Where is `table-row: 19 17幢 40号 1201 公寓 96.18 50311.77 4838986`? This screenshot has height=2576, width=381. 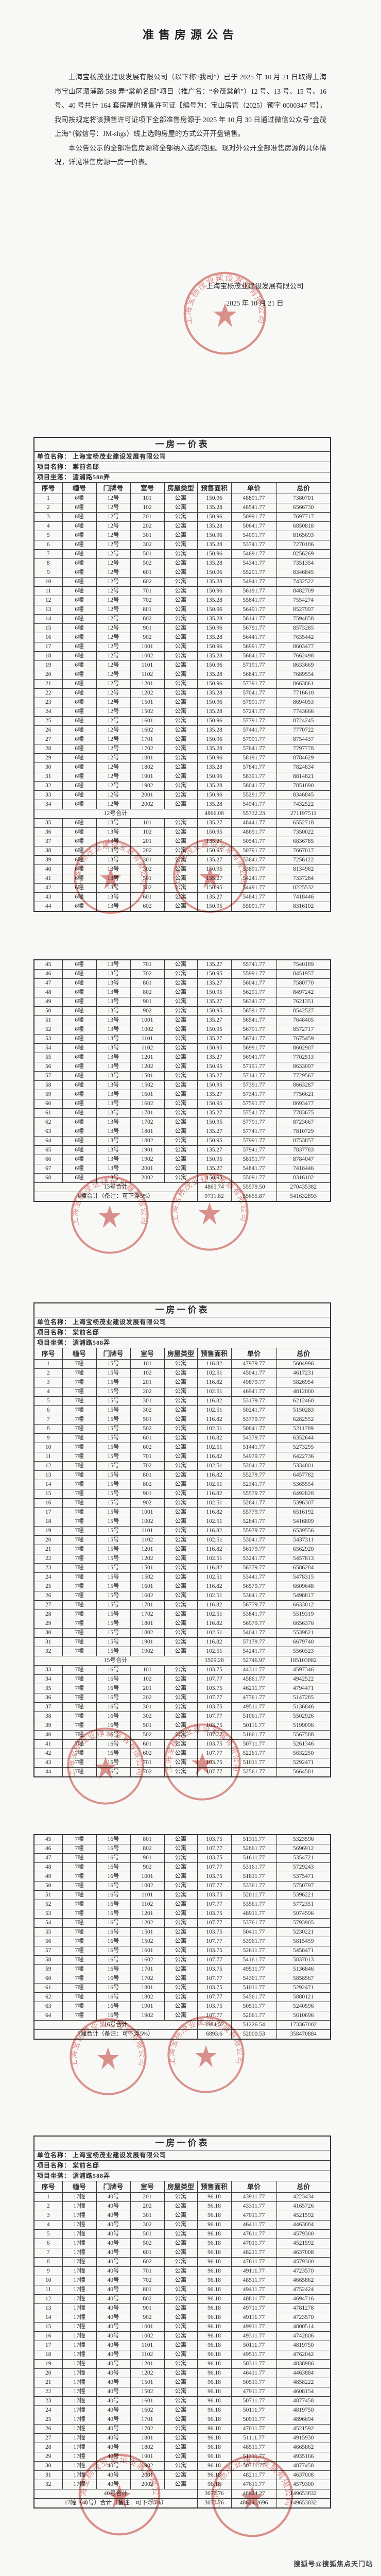 table-row: 19 17幢 40号 1201 公寓 96.18 50311.77 4838986 is located at coordinates (182, 2364).